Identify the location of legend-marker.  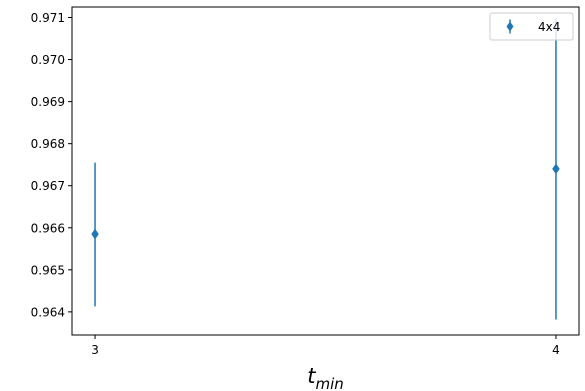
(510, 26).